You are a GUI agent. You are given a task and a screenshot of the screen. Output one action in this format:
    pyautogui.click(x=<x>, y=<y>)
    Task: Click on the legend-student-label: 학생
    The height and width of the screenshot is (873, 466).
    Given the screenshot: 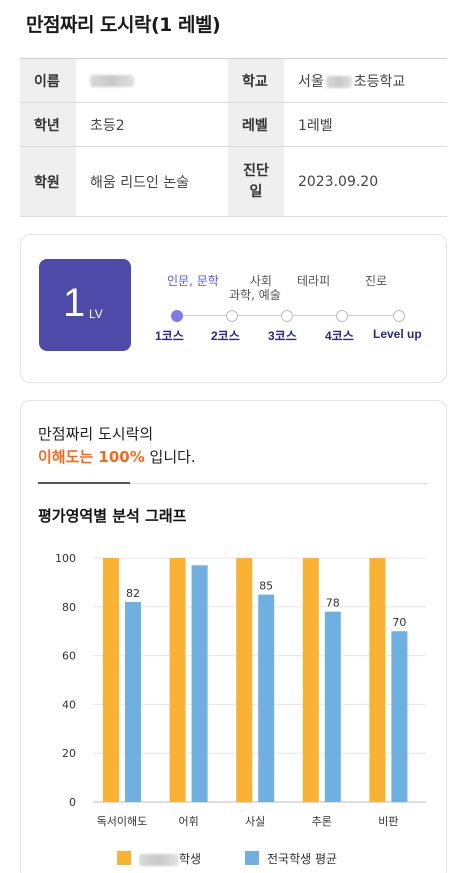 What is the action you would take?
    pyautogui.click(x=190, y=859)
    